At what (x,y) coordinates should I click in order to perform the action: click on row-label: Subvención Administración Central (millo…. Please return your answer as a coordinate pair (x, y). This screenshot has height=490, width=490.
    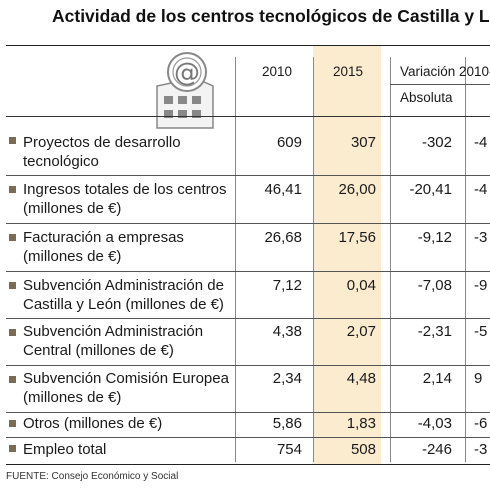
    Looking at the image, I should click on (113, 341).